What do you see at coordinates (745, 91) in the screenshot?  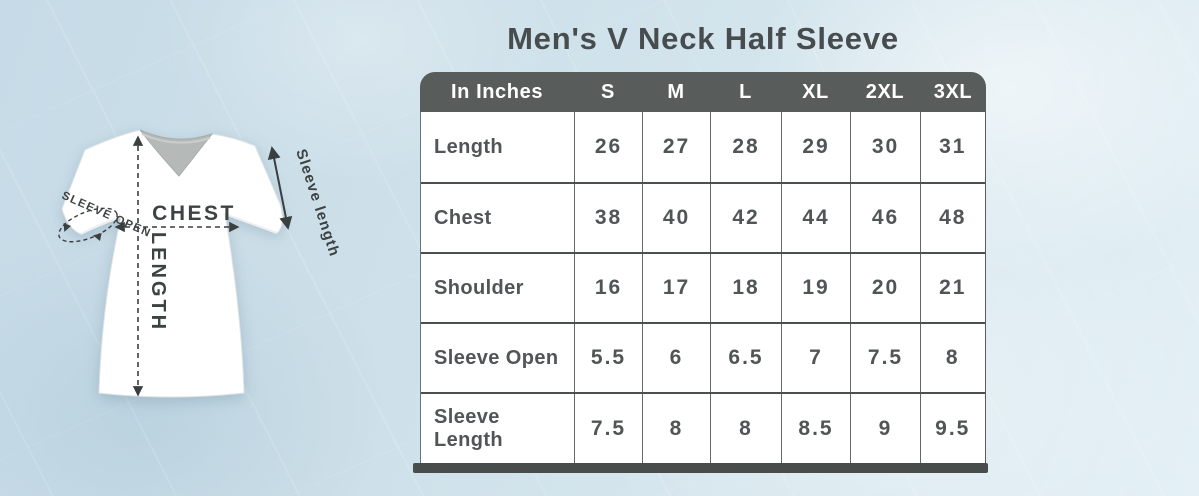 I see `col-header-l: L` at bounding box center [745, 91].